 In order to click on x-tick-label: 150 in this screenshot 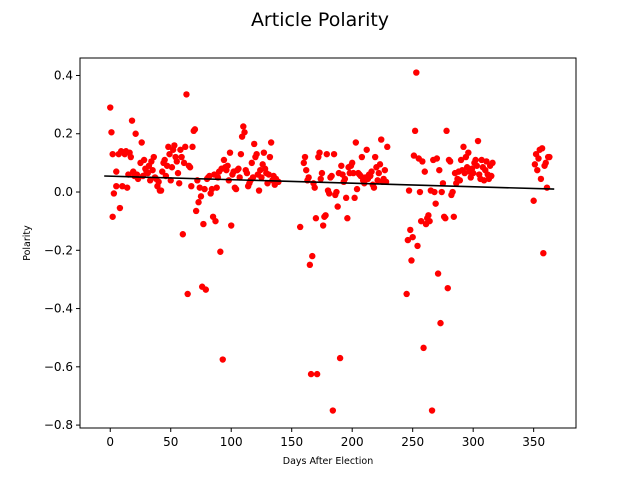, I will do `click(291, 442)`.